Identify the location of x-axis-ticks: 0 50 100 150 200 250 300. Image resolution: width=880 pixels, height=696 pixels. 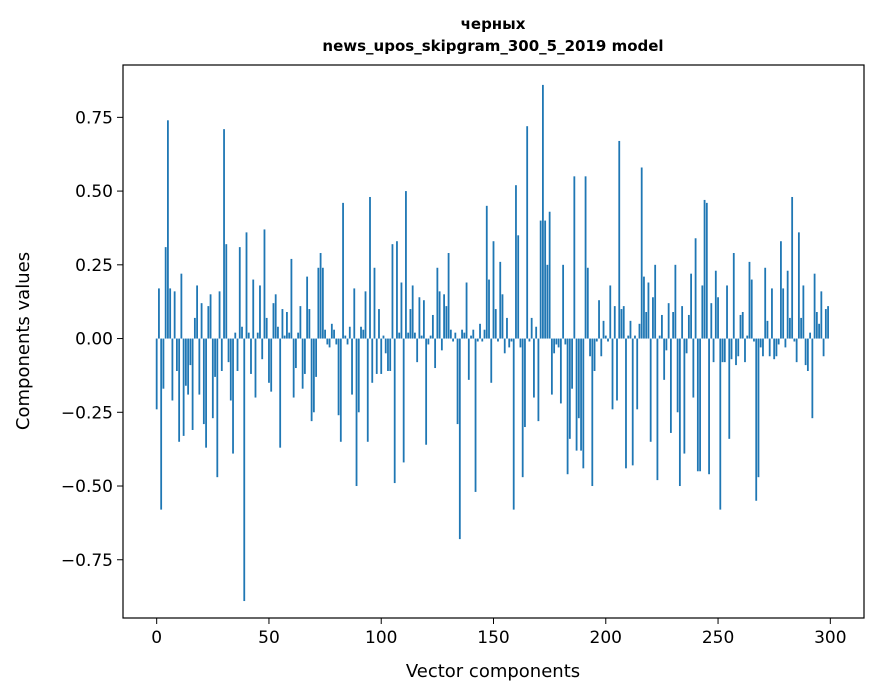
(499, 633).